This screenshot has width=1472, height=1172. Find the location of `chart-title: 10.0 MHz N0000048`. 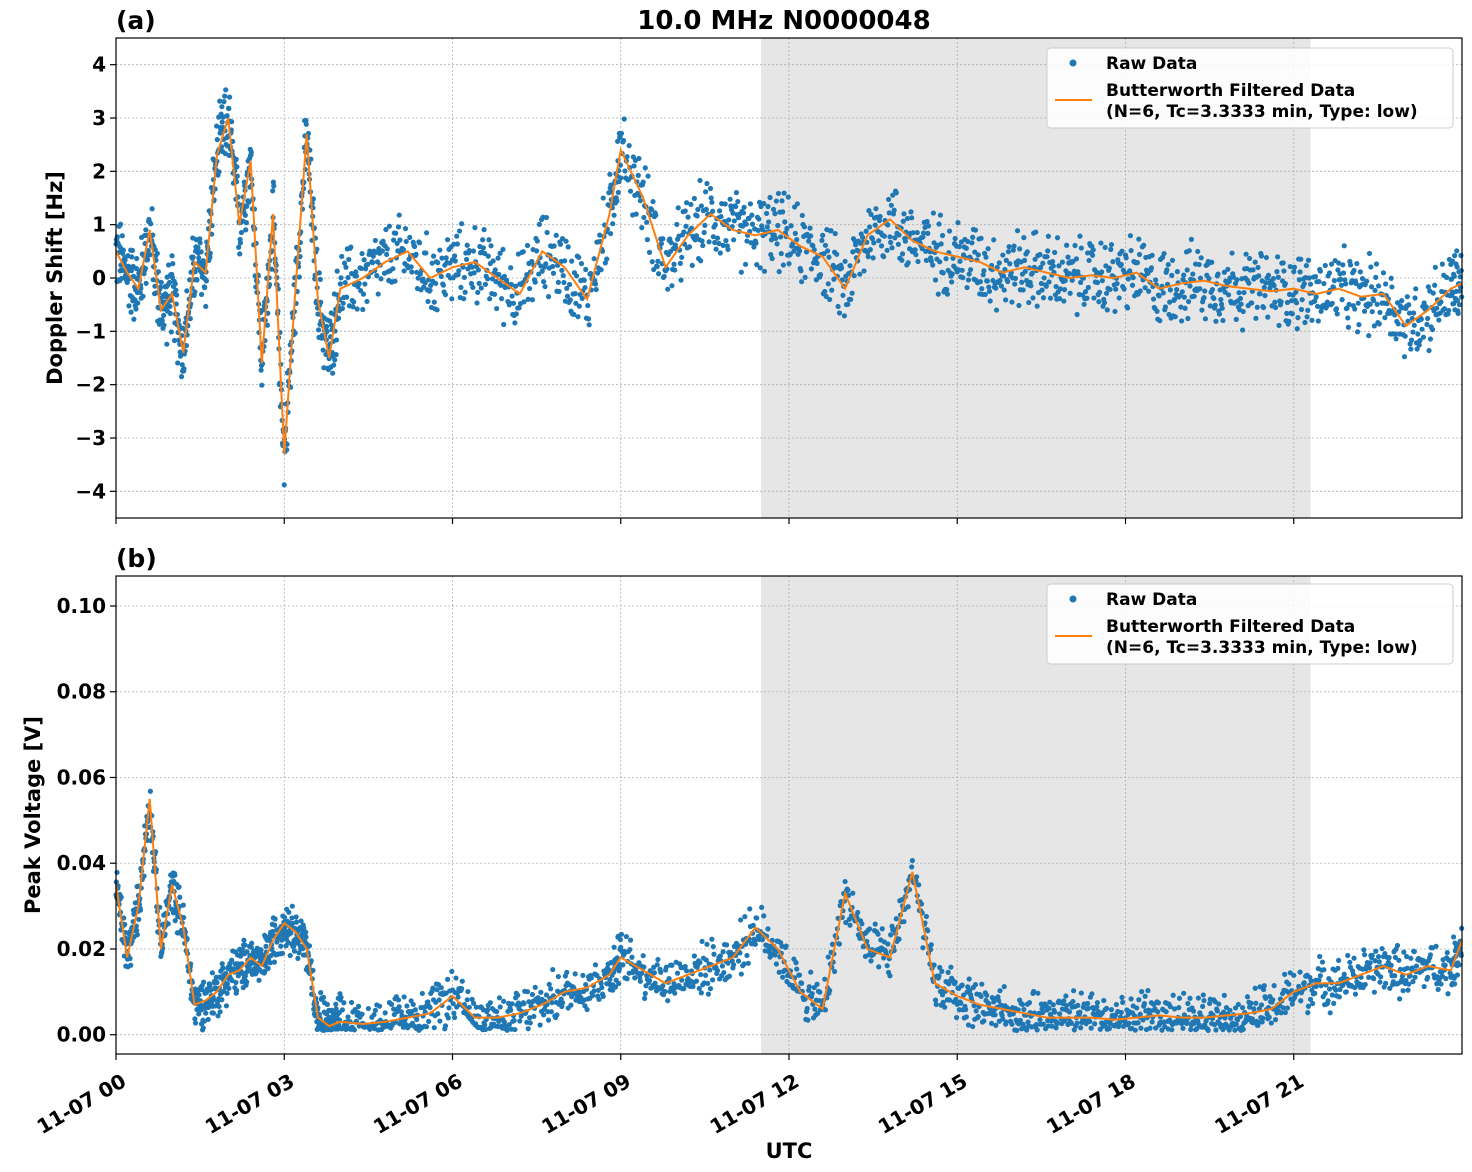

chart-title: 10.0 MHz N0000048 is located at coordinates (783, 21).